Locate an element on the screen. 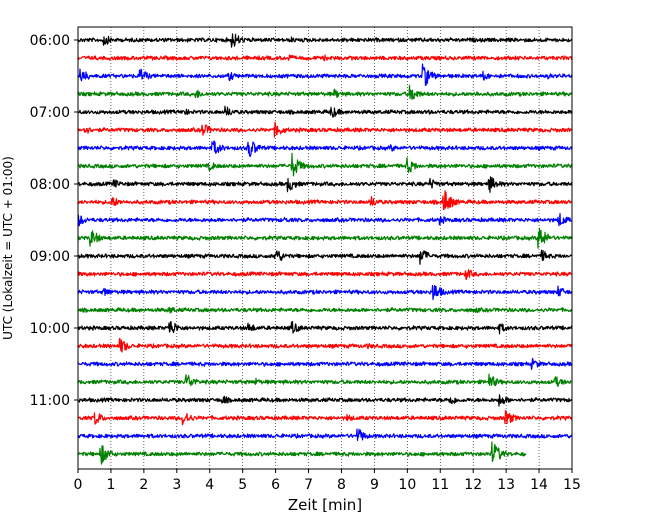 The width and height of the screenshot is (650, 520). x-tick-label: 8 is located at coordinates (341, 485).